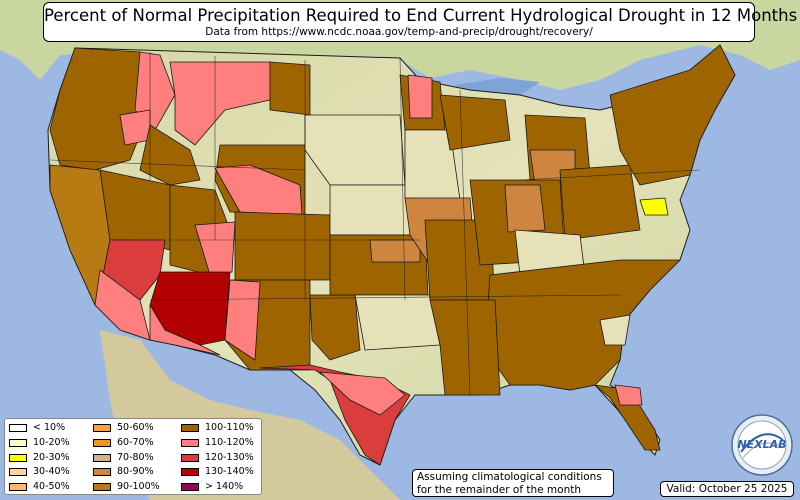 This screenshot has width=800, height=500. Describe the element at coordinates (135, 427) in the screenshot. I see `legend-label: 50-60%` at that location.